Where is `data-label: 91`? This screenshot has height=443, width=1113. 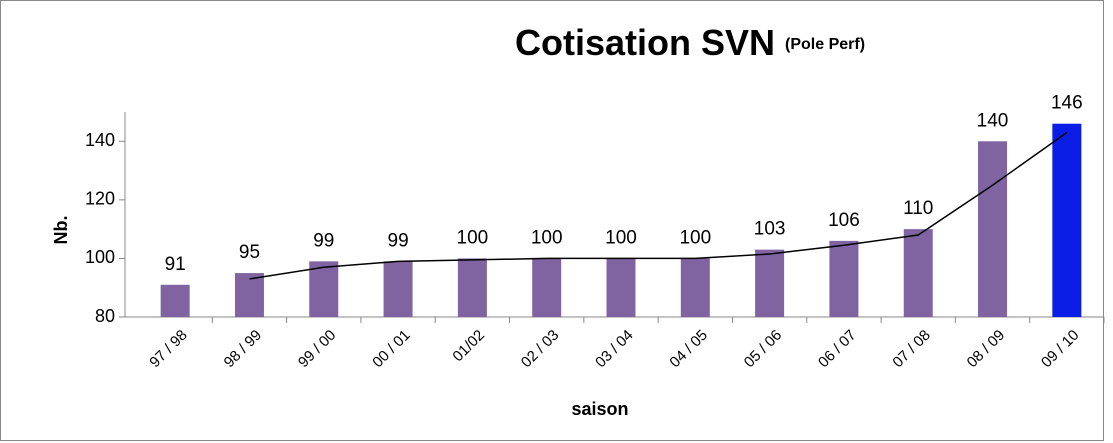 data-label: 91 is located at coordinates (175, 264).